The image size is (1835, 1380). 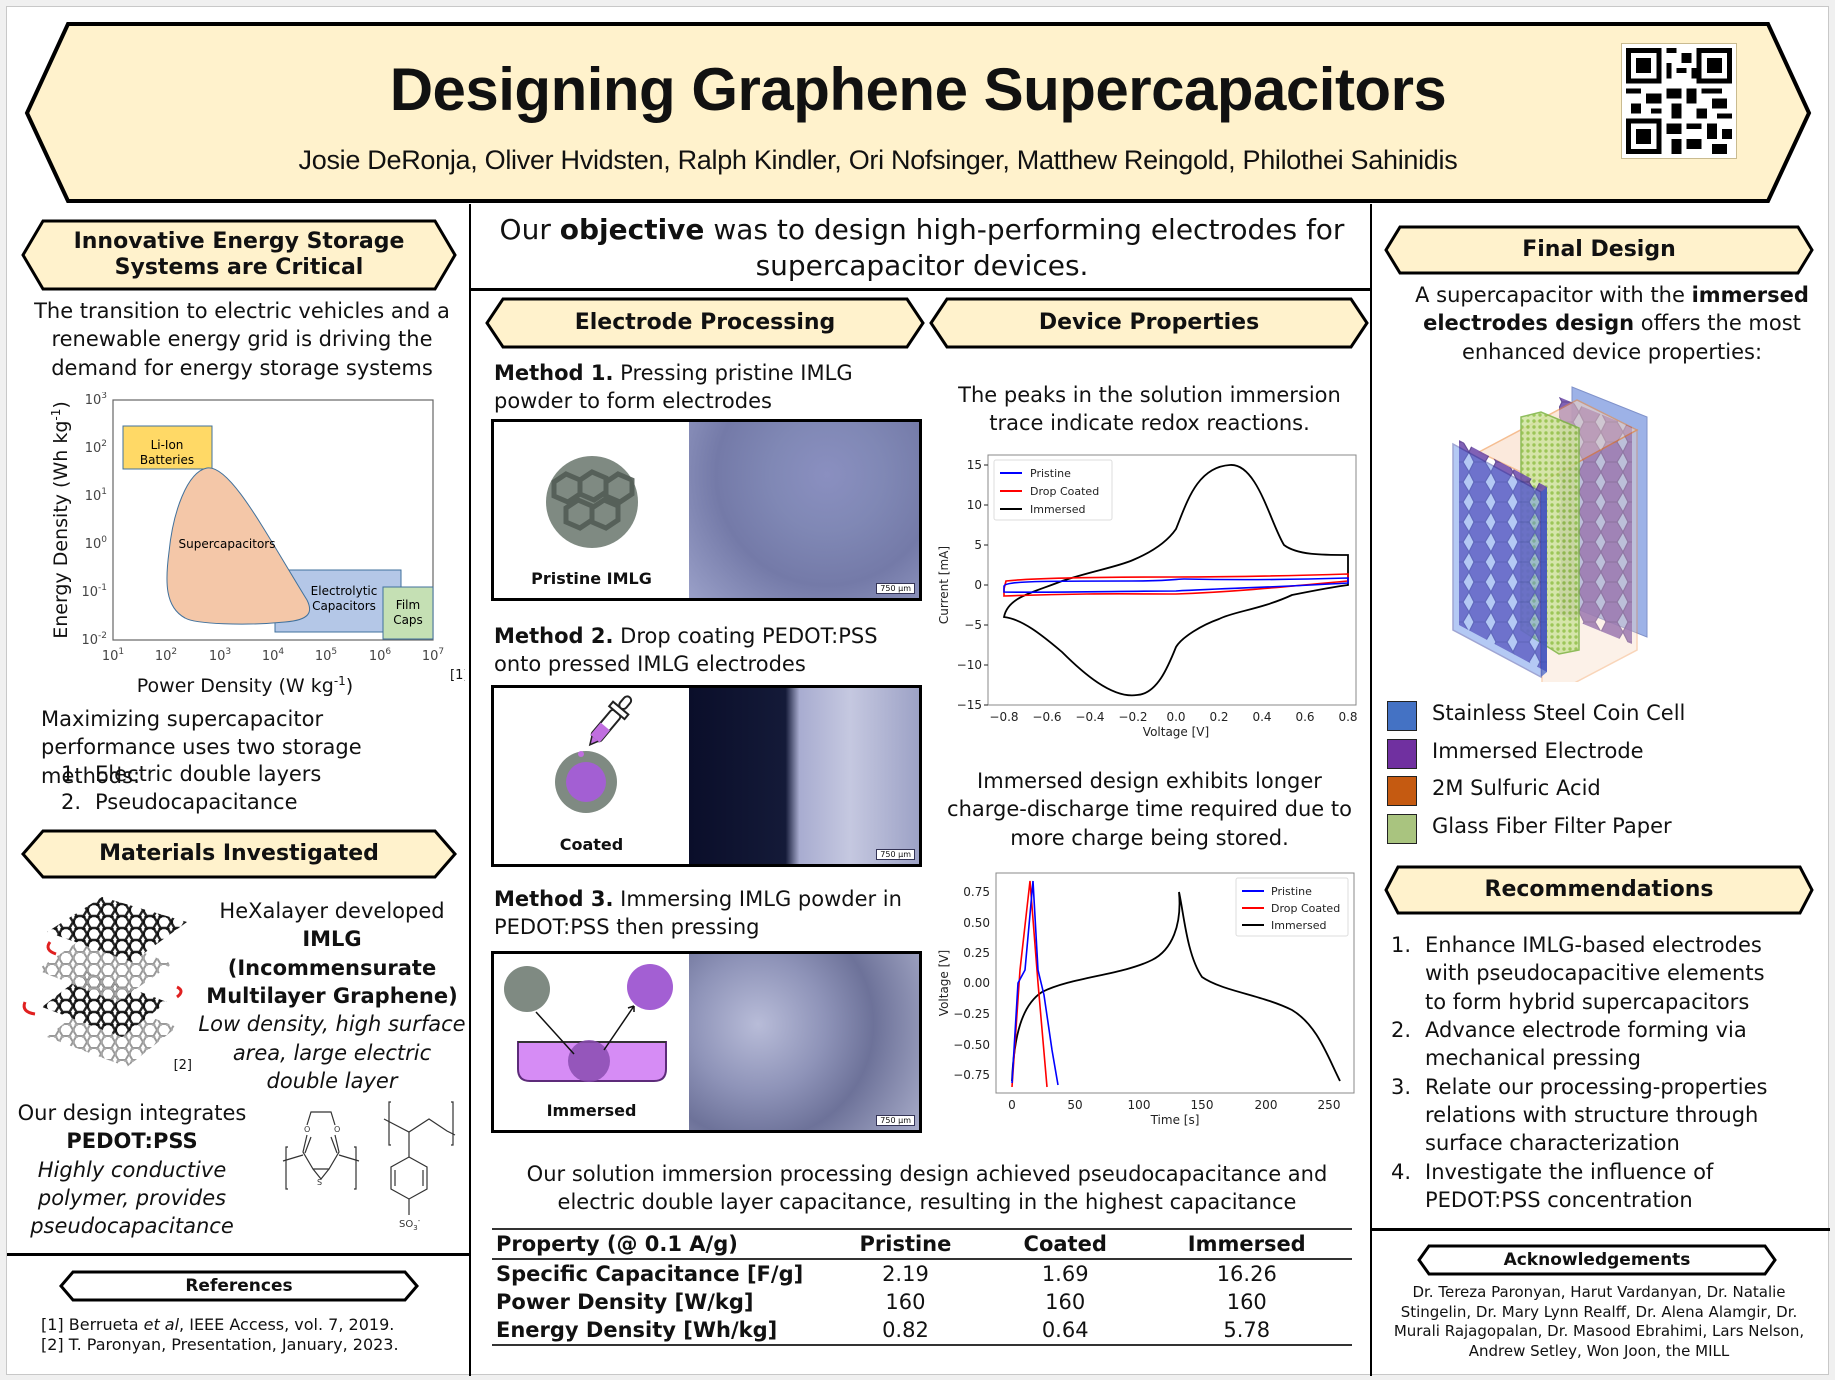 I want to click on legend-label: Stainless Steel Coin Cell, so click(x=1559, y=713).